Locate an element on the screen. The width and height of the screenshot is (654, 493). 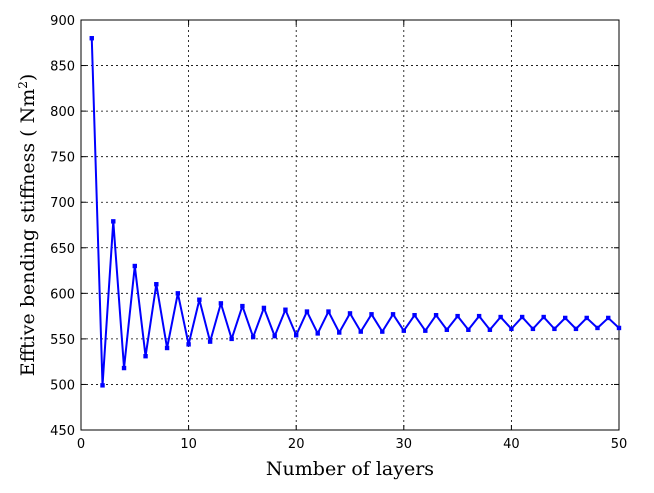
y-axis-title-main: Efftive bending stiffness ( Nm is located at coordinates (28, 233).